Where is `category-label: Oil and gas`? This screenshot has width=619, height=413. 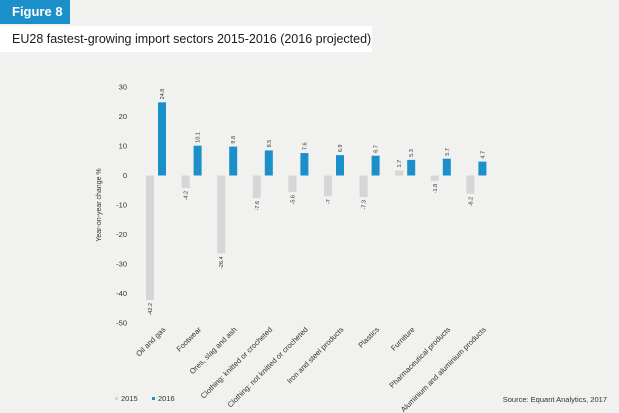
category-label: Oil and gas is located at coordinates (150, 341).